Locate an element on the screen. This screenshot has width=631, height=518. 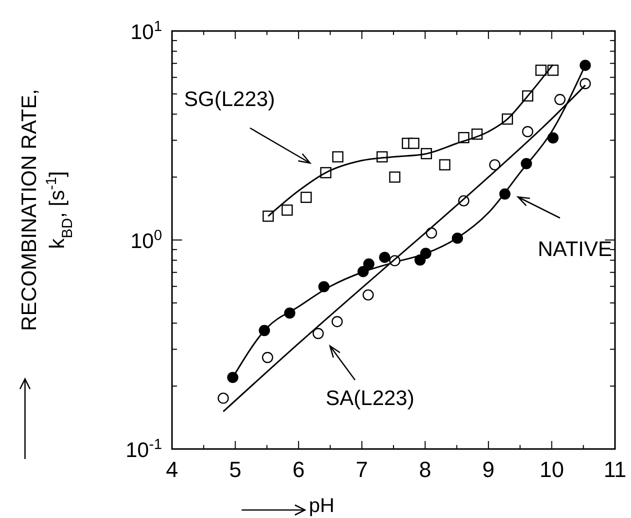
y-tick-label: 10$^{1}$ is located at coordinates (146, 31).